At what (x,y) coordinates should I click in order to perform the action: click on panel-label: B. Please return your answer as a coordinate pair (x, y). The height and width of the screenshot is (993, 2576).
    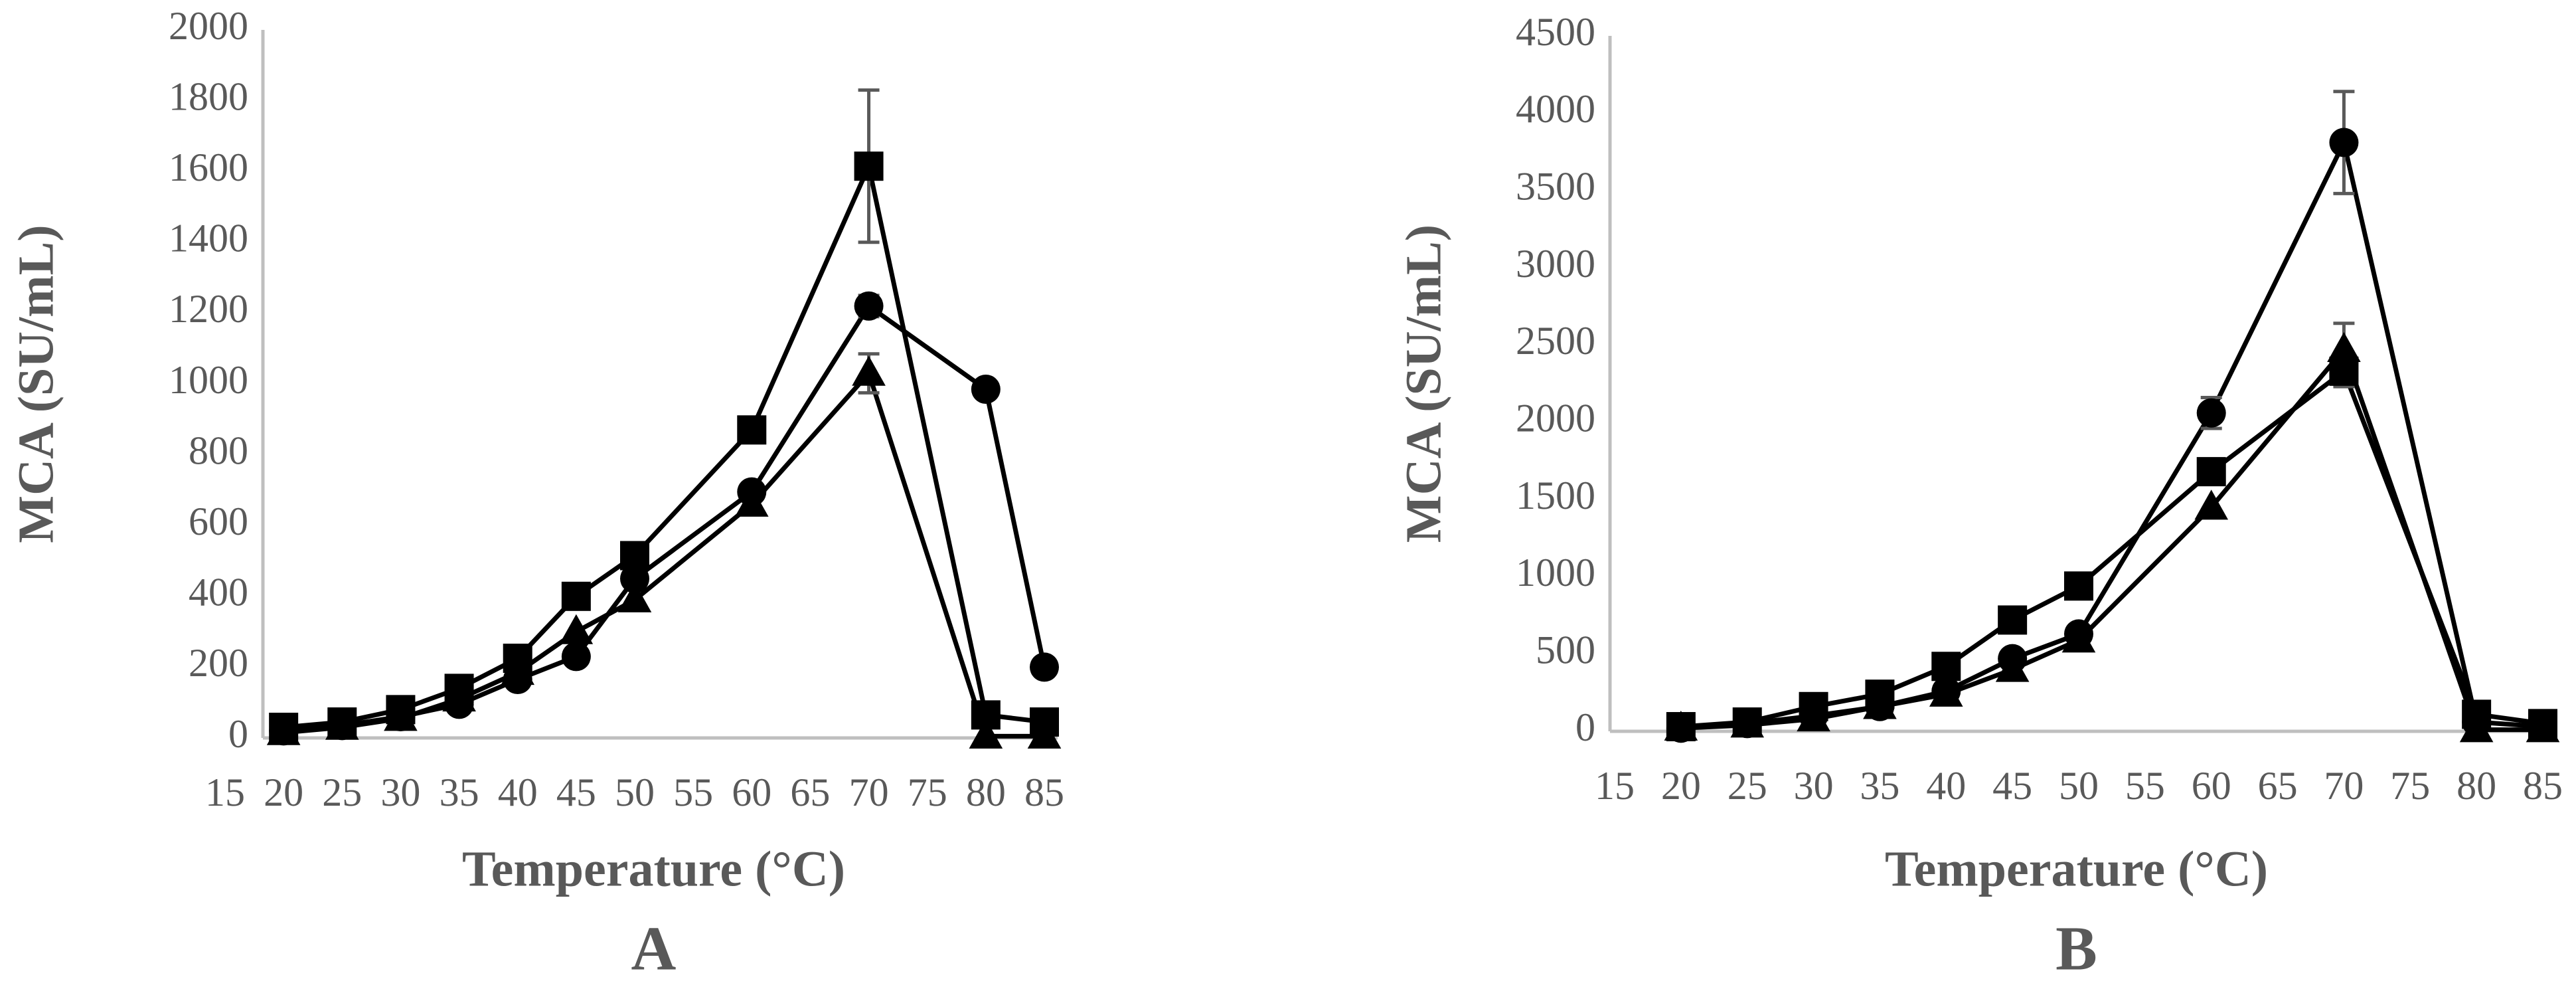
    Looking at the image, I should click on (2076, 949).